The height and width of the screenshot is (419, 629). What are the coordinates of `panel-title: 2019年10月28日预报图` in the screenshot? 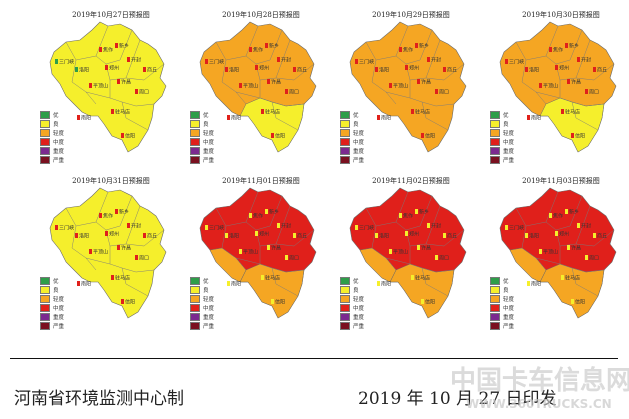 It's located at (261, 15).